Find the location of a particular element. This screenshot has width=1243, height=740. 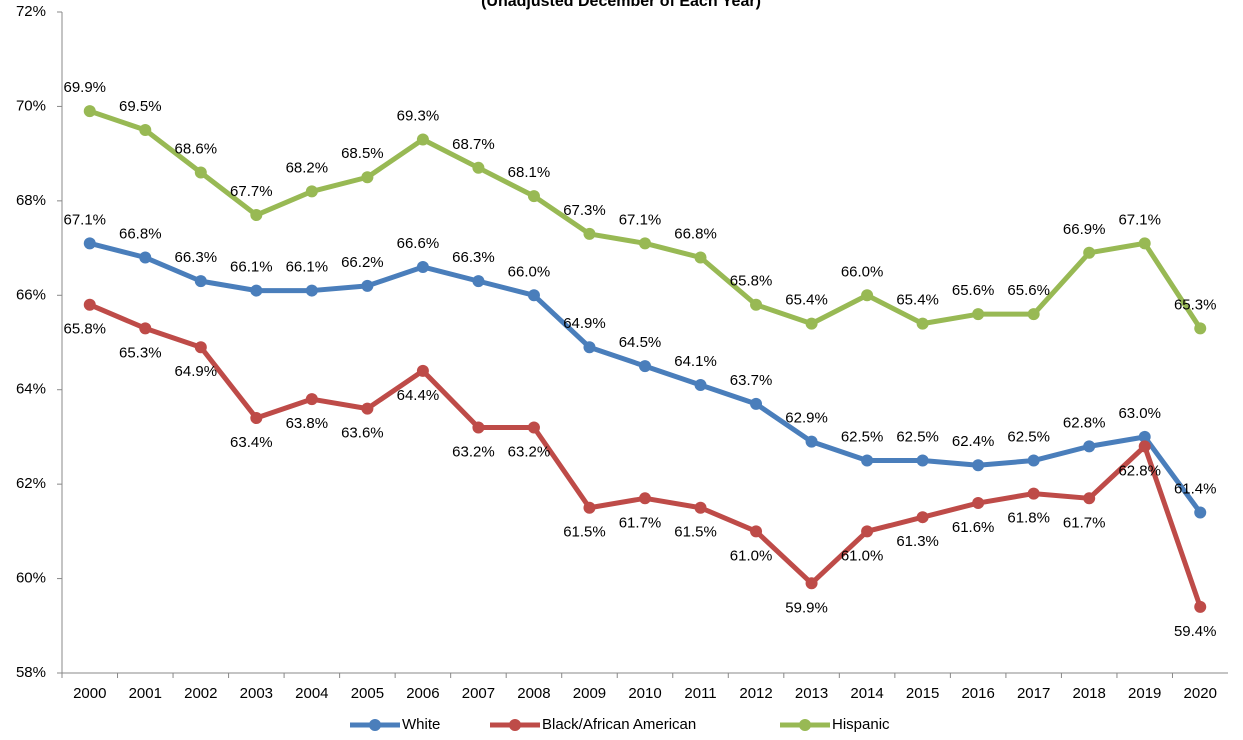

y-tick-label: 62% is located at coordinates (31, 483).